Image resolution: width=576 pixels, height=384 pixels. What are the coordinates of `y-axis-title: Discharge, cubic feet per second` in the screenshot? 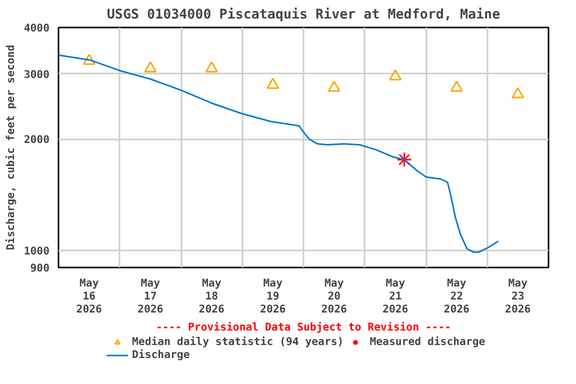 It's located at (10, 147).